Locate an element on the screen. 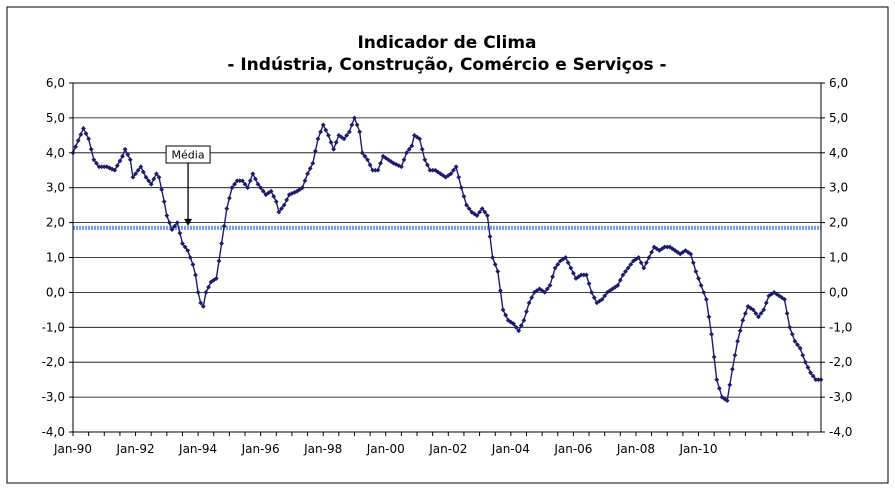 This screenshot has height=490, width=895. y-tick-label-right: 1,0 is located at coordinates (838, 258).